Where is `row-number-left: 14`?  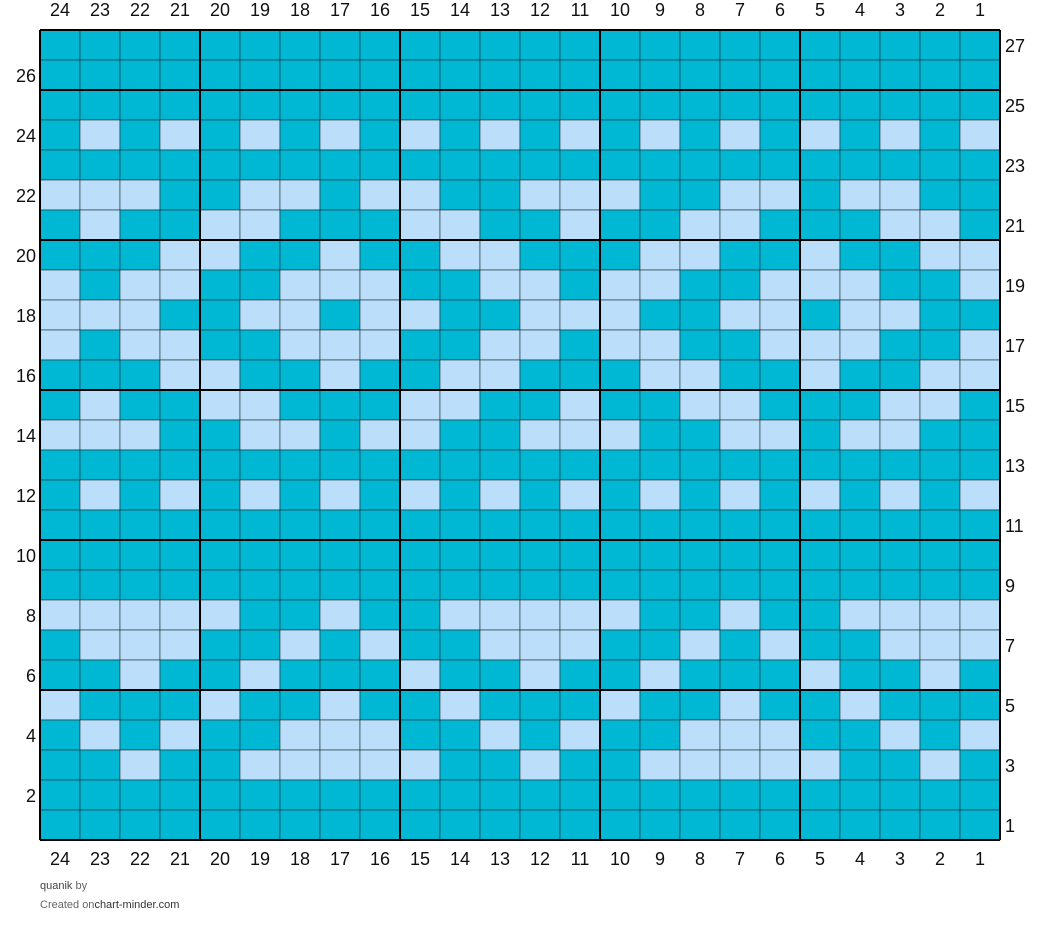
row-number-left: 14 is located at coordinates (26, 436).